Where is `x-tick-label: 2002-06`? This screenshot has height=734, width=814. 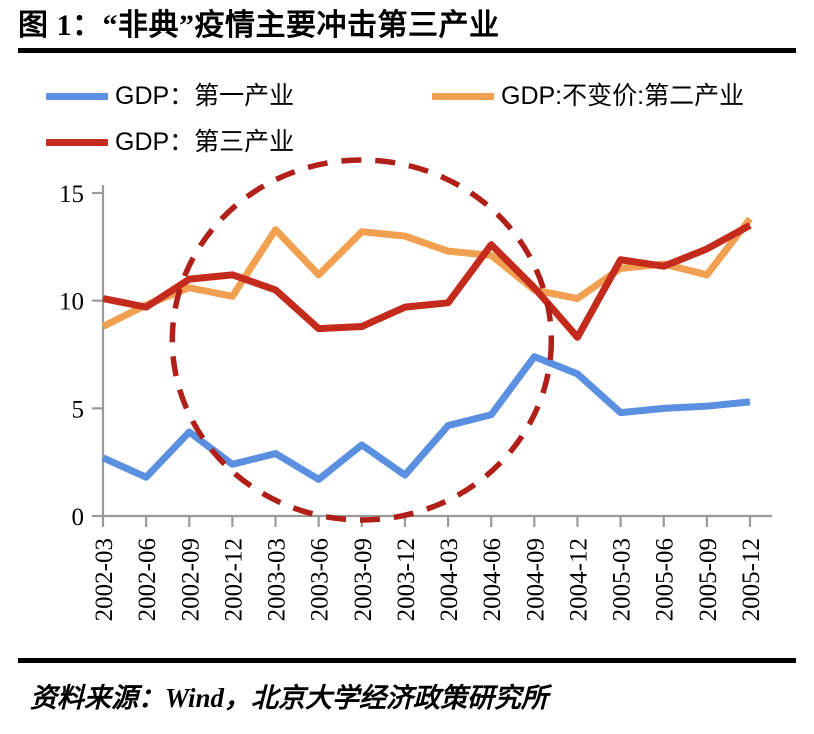
x-tick-label: 2002-06 is located at coordinates (147, 579).